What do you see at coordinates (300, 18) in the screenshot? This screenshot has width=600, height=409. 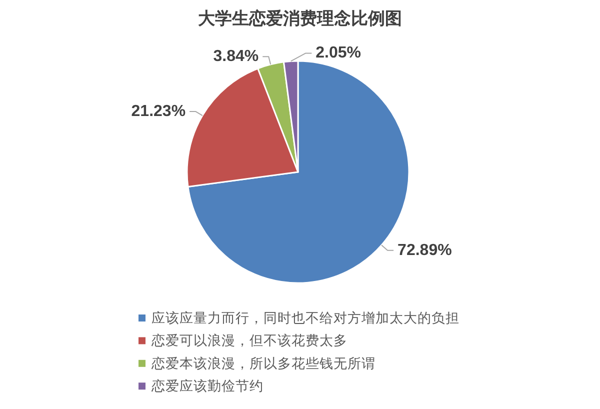 I see `title: 大学生恋爱消费理念比例图` at bounding box center [300, 18].